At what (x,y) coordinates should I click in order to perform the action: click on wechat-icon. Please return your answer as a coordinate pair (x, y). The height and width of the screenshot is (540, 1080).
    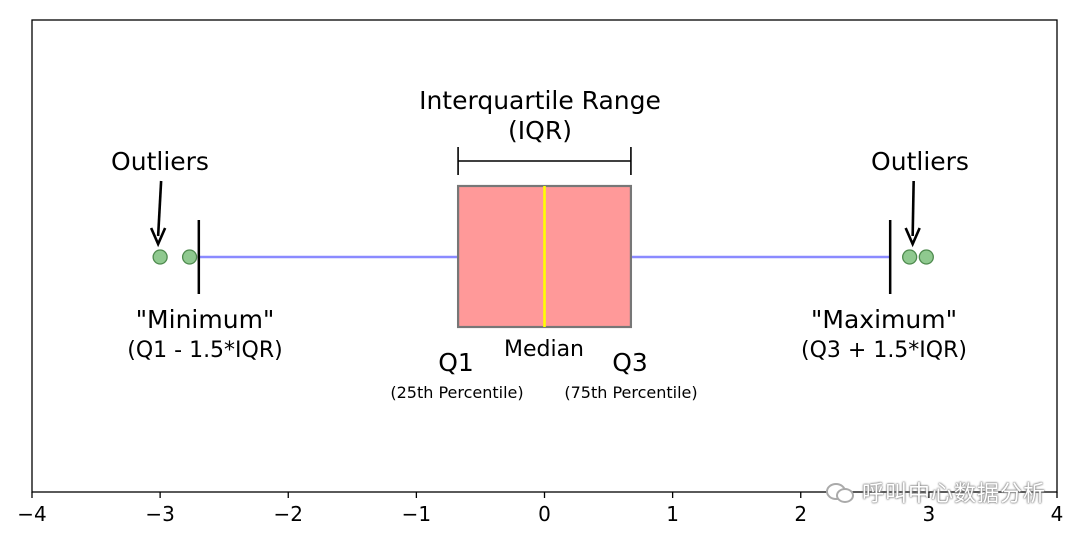
    Looking at the image, I should click on (840, 492).